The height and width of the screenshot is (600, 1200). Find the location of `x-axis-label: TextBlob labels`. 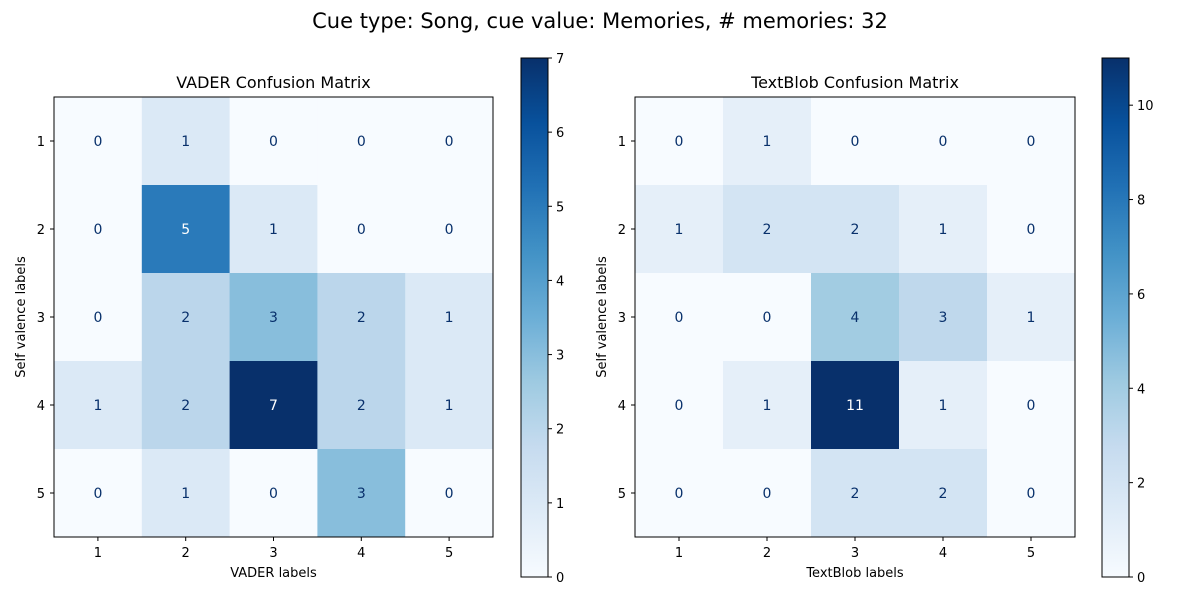

x-axis-label: TextBlob labels is located at coordinates (854, 573).